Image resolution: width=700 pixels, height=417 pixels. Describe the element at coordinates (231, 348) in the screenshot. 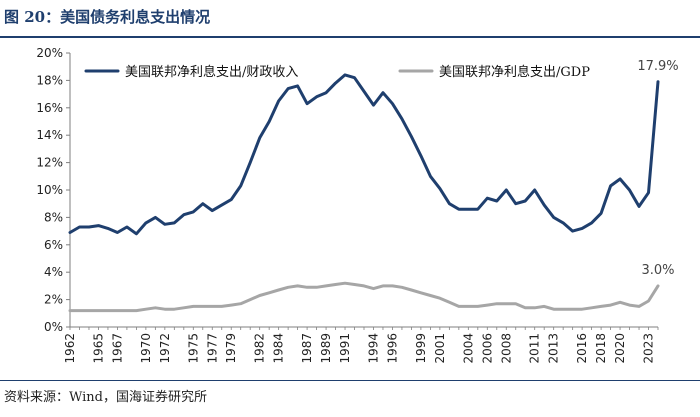

I see `x-tick-label: 1979` at that location.